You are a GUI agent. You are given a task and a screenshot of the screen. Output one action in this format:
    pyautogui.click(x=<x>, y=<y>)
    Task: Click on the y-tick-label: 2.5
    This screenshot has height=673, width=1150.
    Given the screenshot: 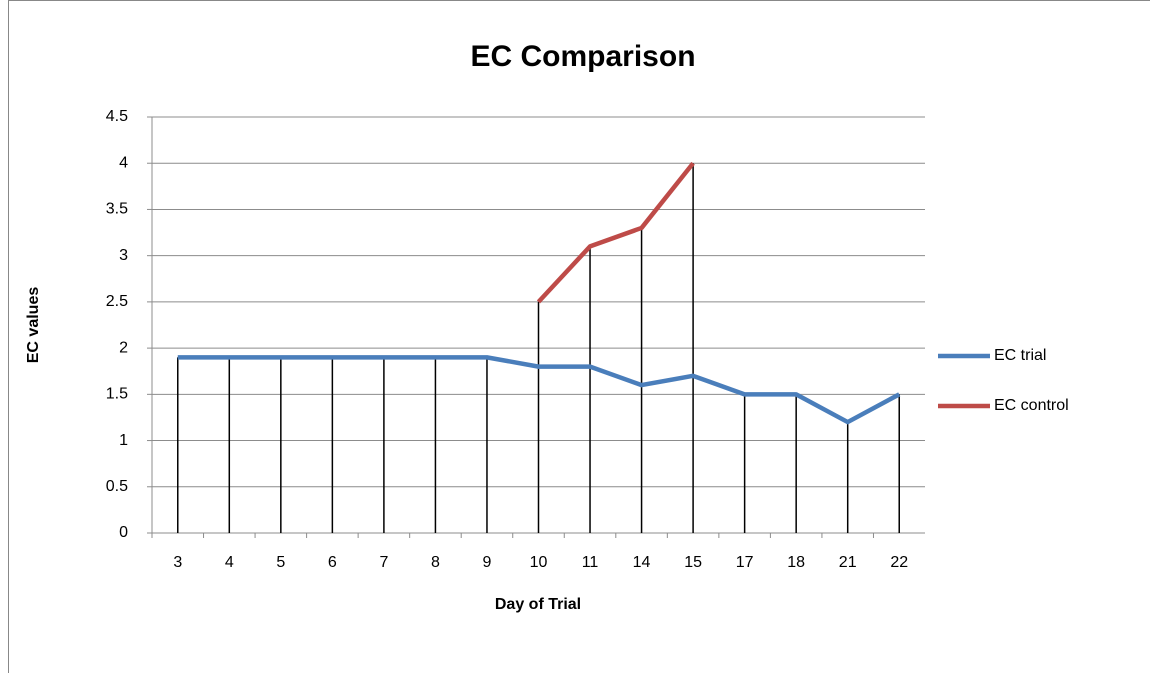 What is the action you would take?
    pyautogui.click(x=117, y=301)
    